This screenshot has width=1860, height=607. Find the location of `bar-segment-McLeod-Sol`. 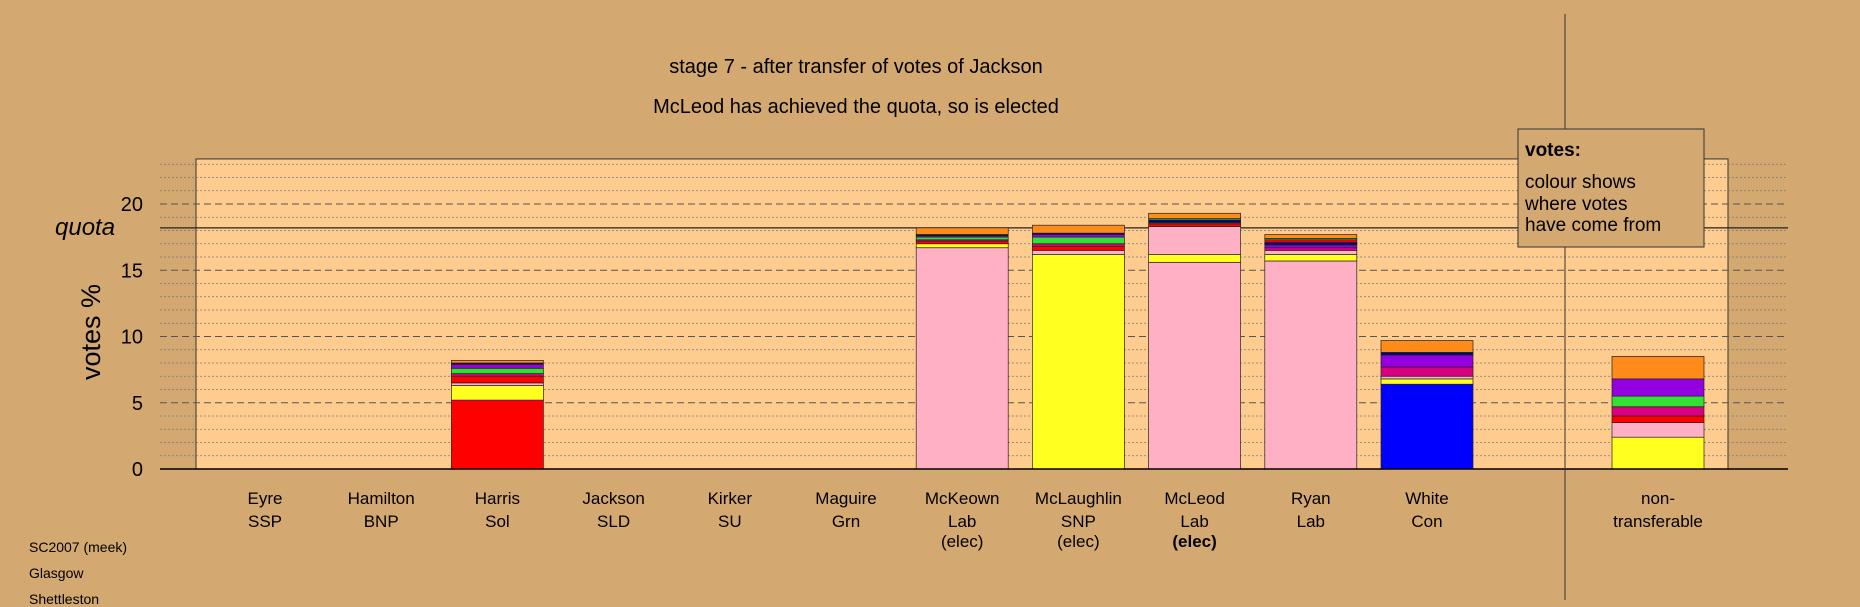

bar-segment-McLeod-Sol is located at coordinates (1194, 225).